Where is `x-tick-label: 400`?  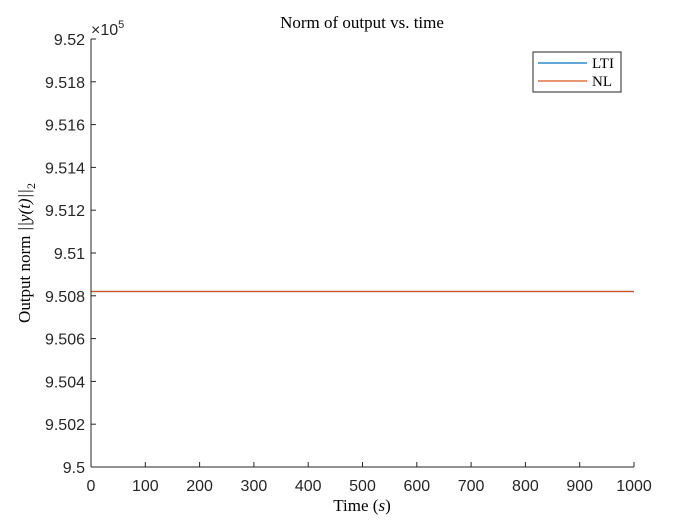 x-tick-label: 400 is located at coordinates (308, 486).